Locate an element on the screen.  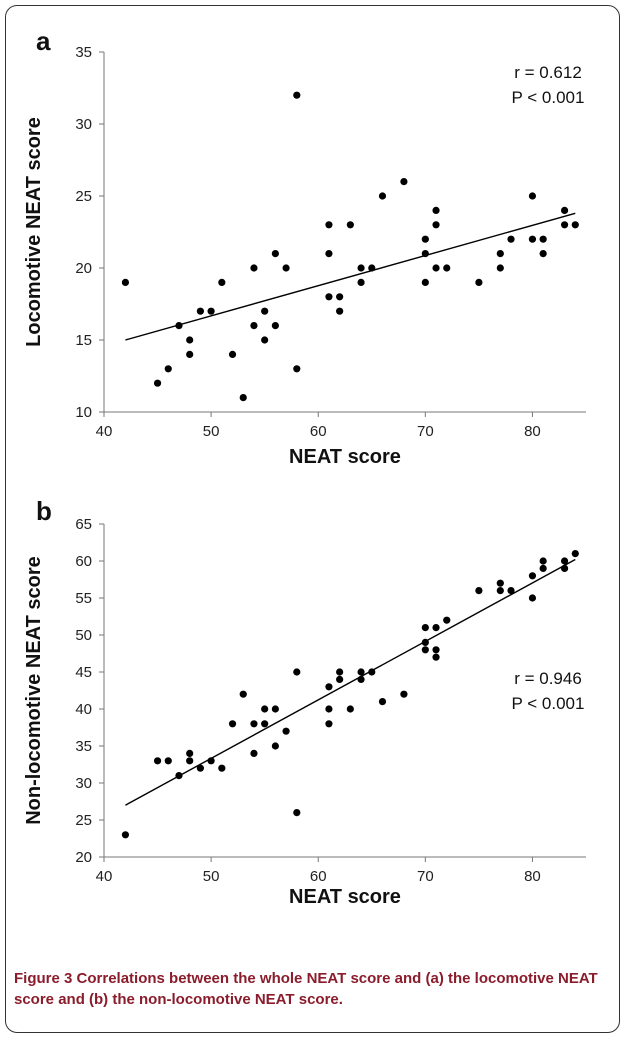
panel-b-x-axis-title: NEAT score is located at coordinates (345, 897).